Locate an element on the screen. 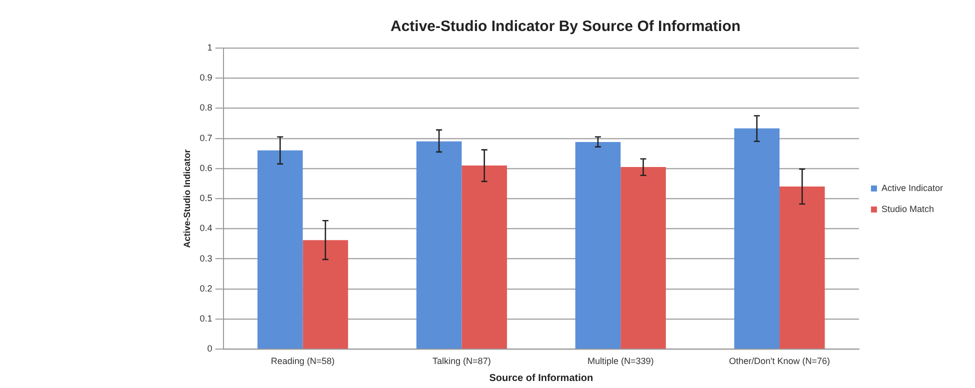  y-tick-label: 0.4 is located at coordinates (206, 228).